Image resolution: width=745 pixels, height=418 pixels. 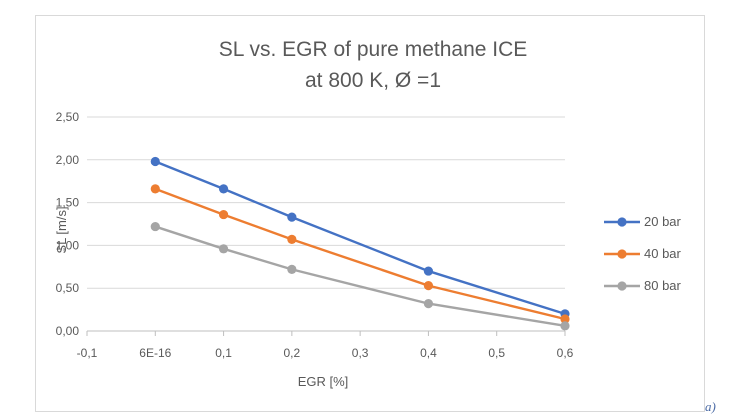 I want to click on x-axis-tick-labels: -0,1 6E-16 0,1 0,2 0,3 0,4 0,5 0,6, so click(x=325, y=353).